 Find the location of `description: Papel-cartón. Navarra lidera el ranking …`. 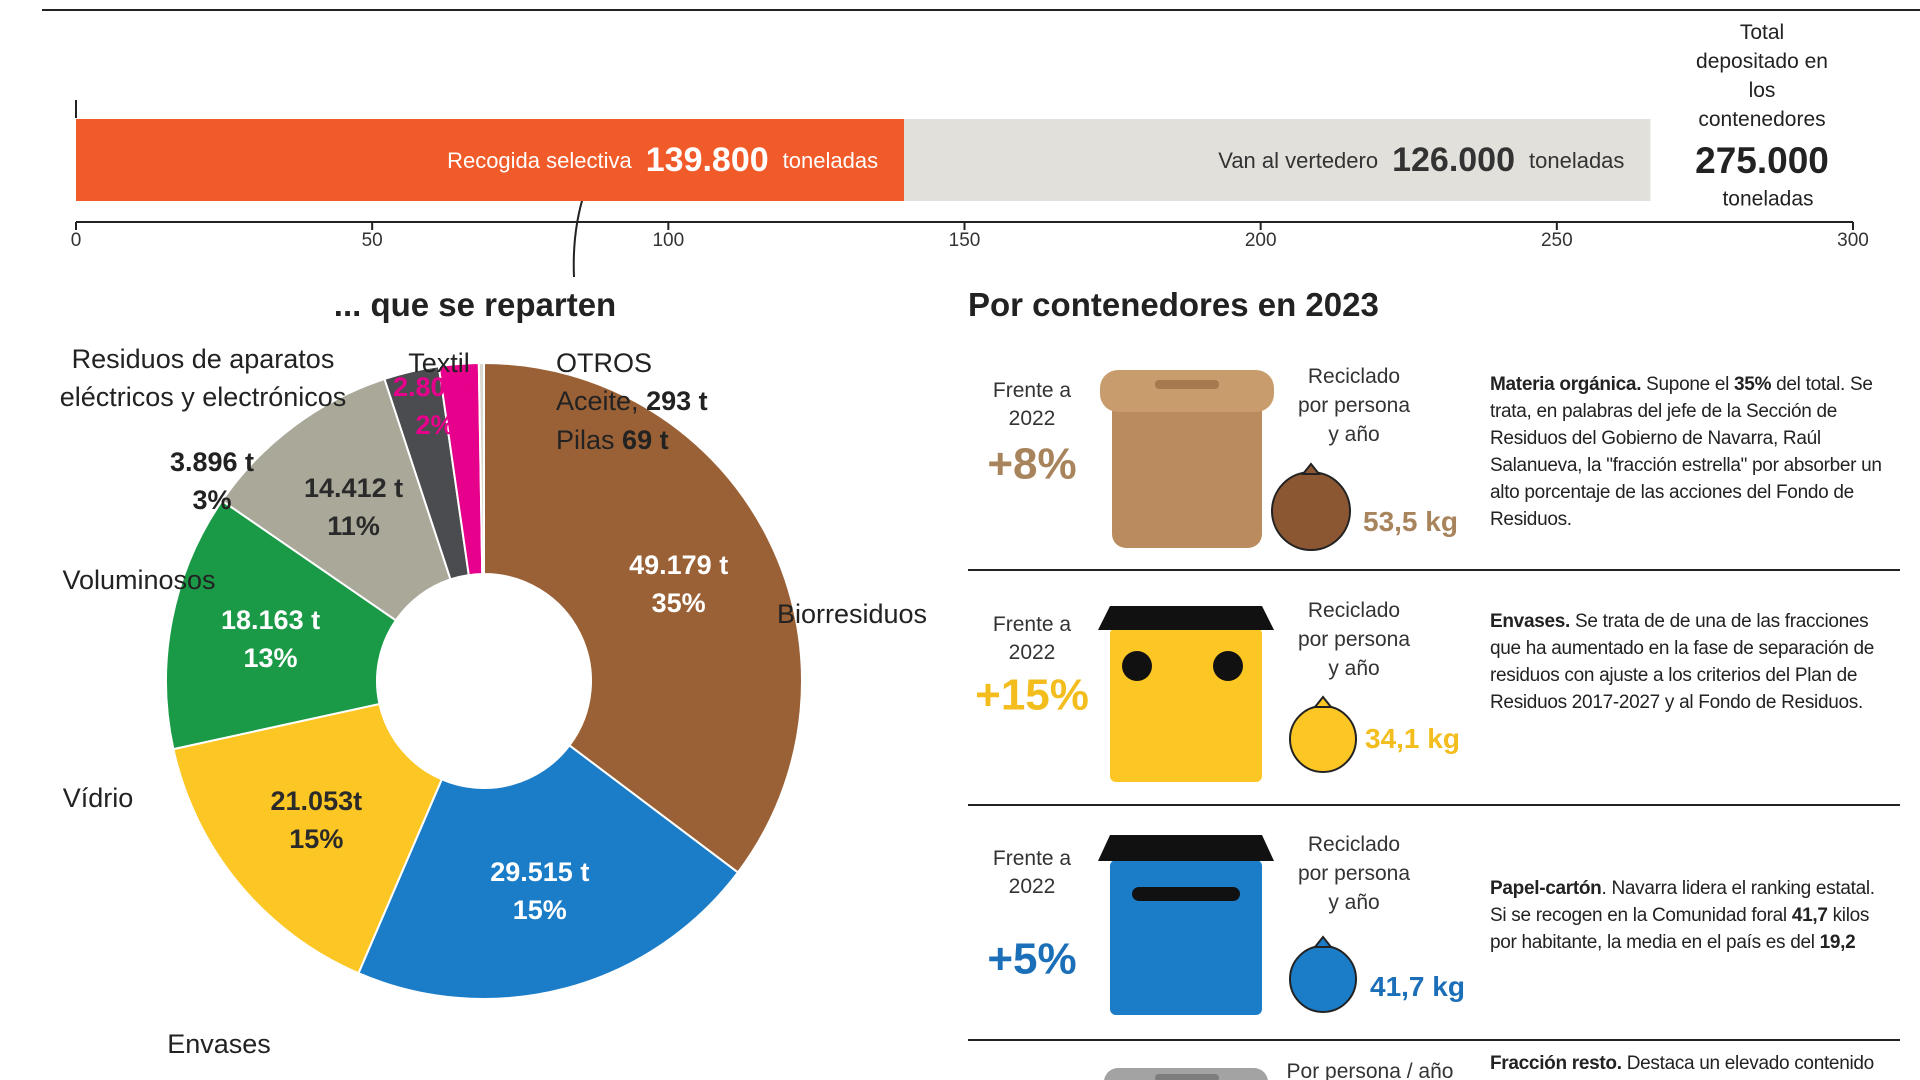

description: Papel-cartón. Navarra lidera el ranking … is located at coordinates (1687, 915).